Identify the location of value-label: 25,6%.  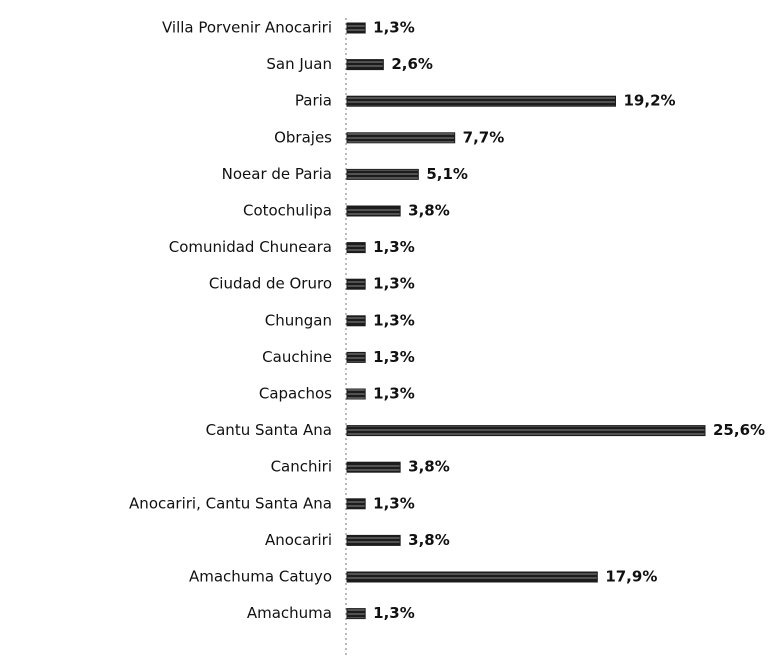
(739, 430).